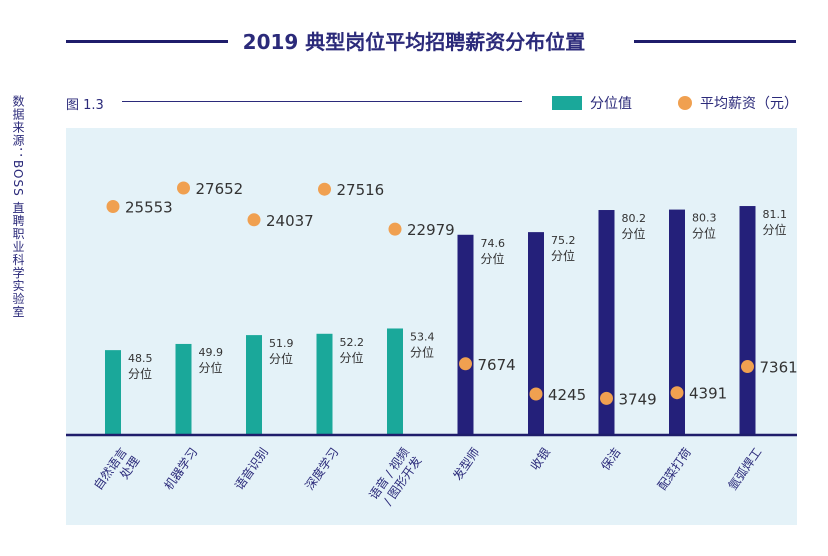  Describe the element at coordinates (85, 105) in the screenshot. I see `figure-label: 图 1.3` at that location.